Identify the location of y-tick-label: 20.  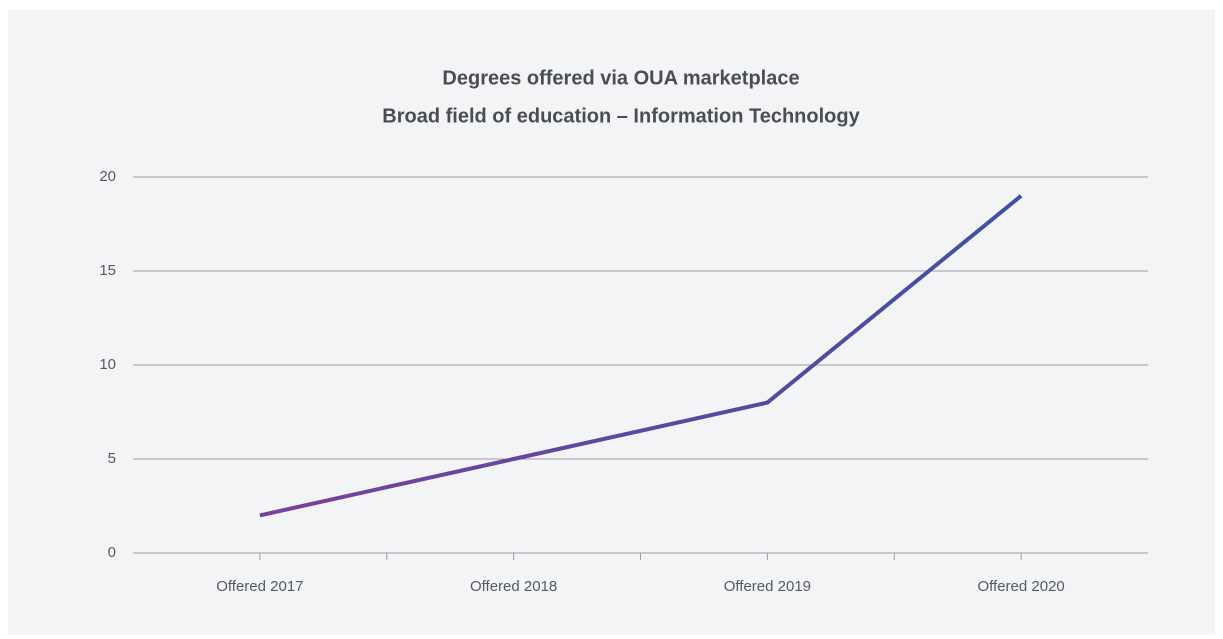
(107, 176).